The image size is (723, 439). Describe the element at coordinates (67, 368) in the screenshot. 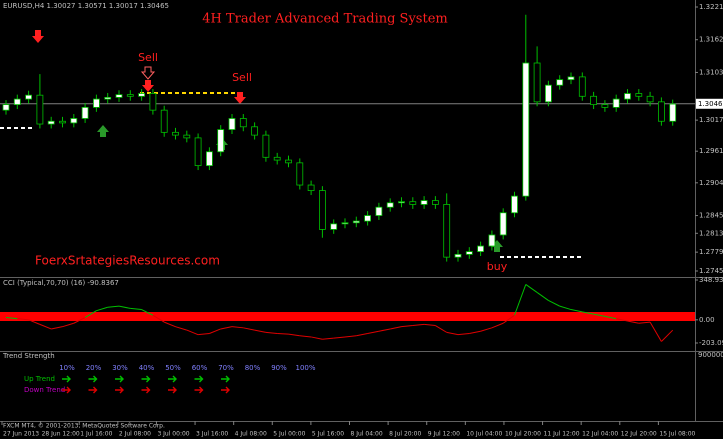

I see `level-label: 10%` at that location.